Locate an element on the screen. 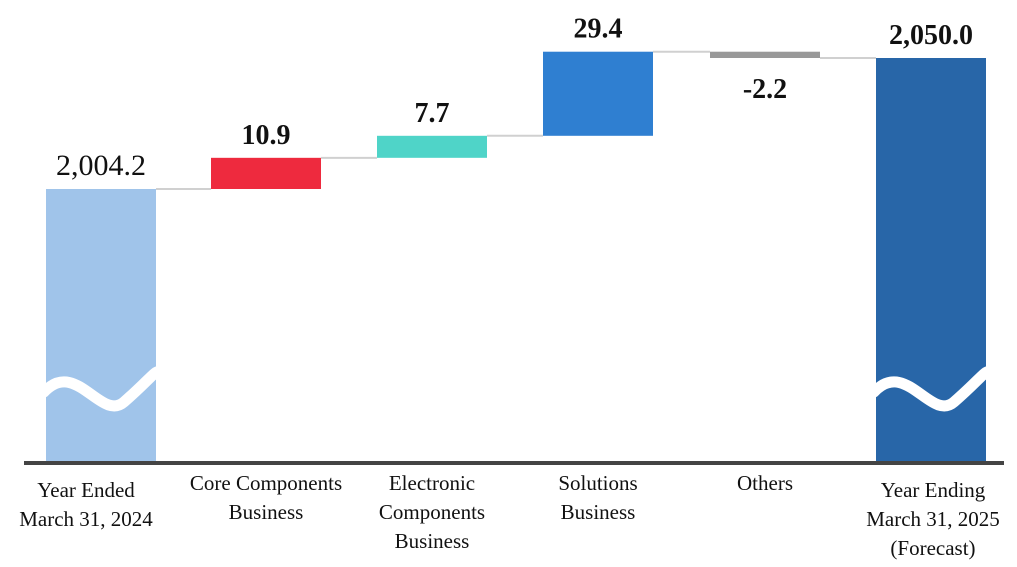 Image resolution: width=1017 pixels, height=567 pixels. category-label-5-line-1: March 31, 2025 is located at coordinates (933, 519).